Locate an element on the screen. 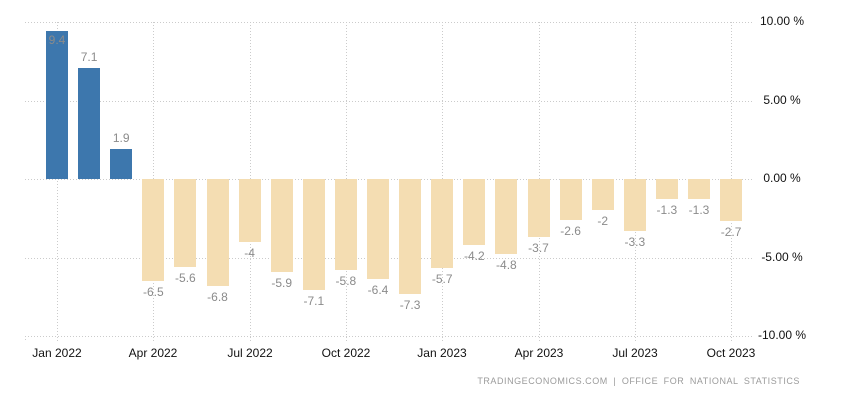 The width and height of the screenshot is (850, 400). bar-value-label: 9.4 is located at coordinates (57, 40).